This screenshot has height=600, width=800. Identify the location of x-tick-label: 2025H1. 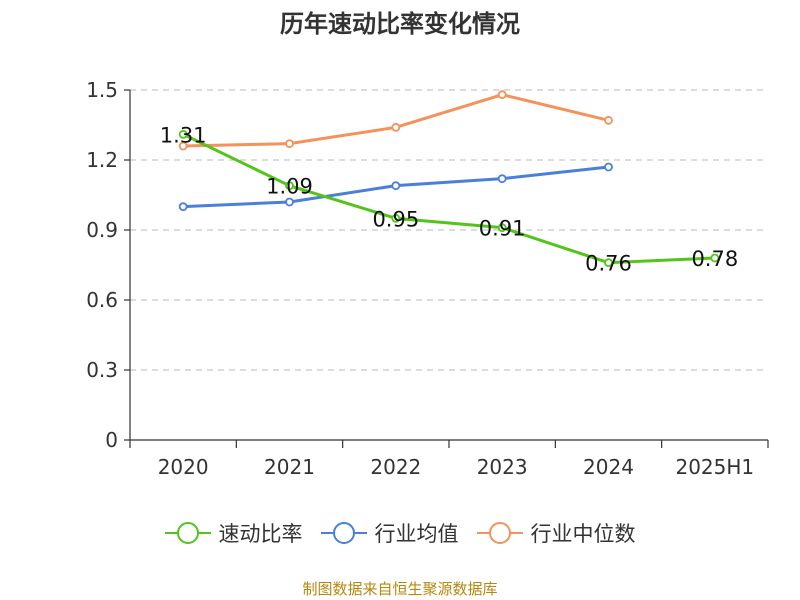
(714, 467).